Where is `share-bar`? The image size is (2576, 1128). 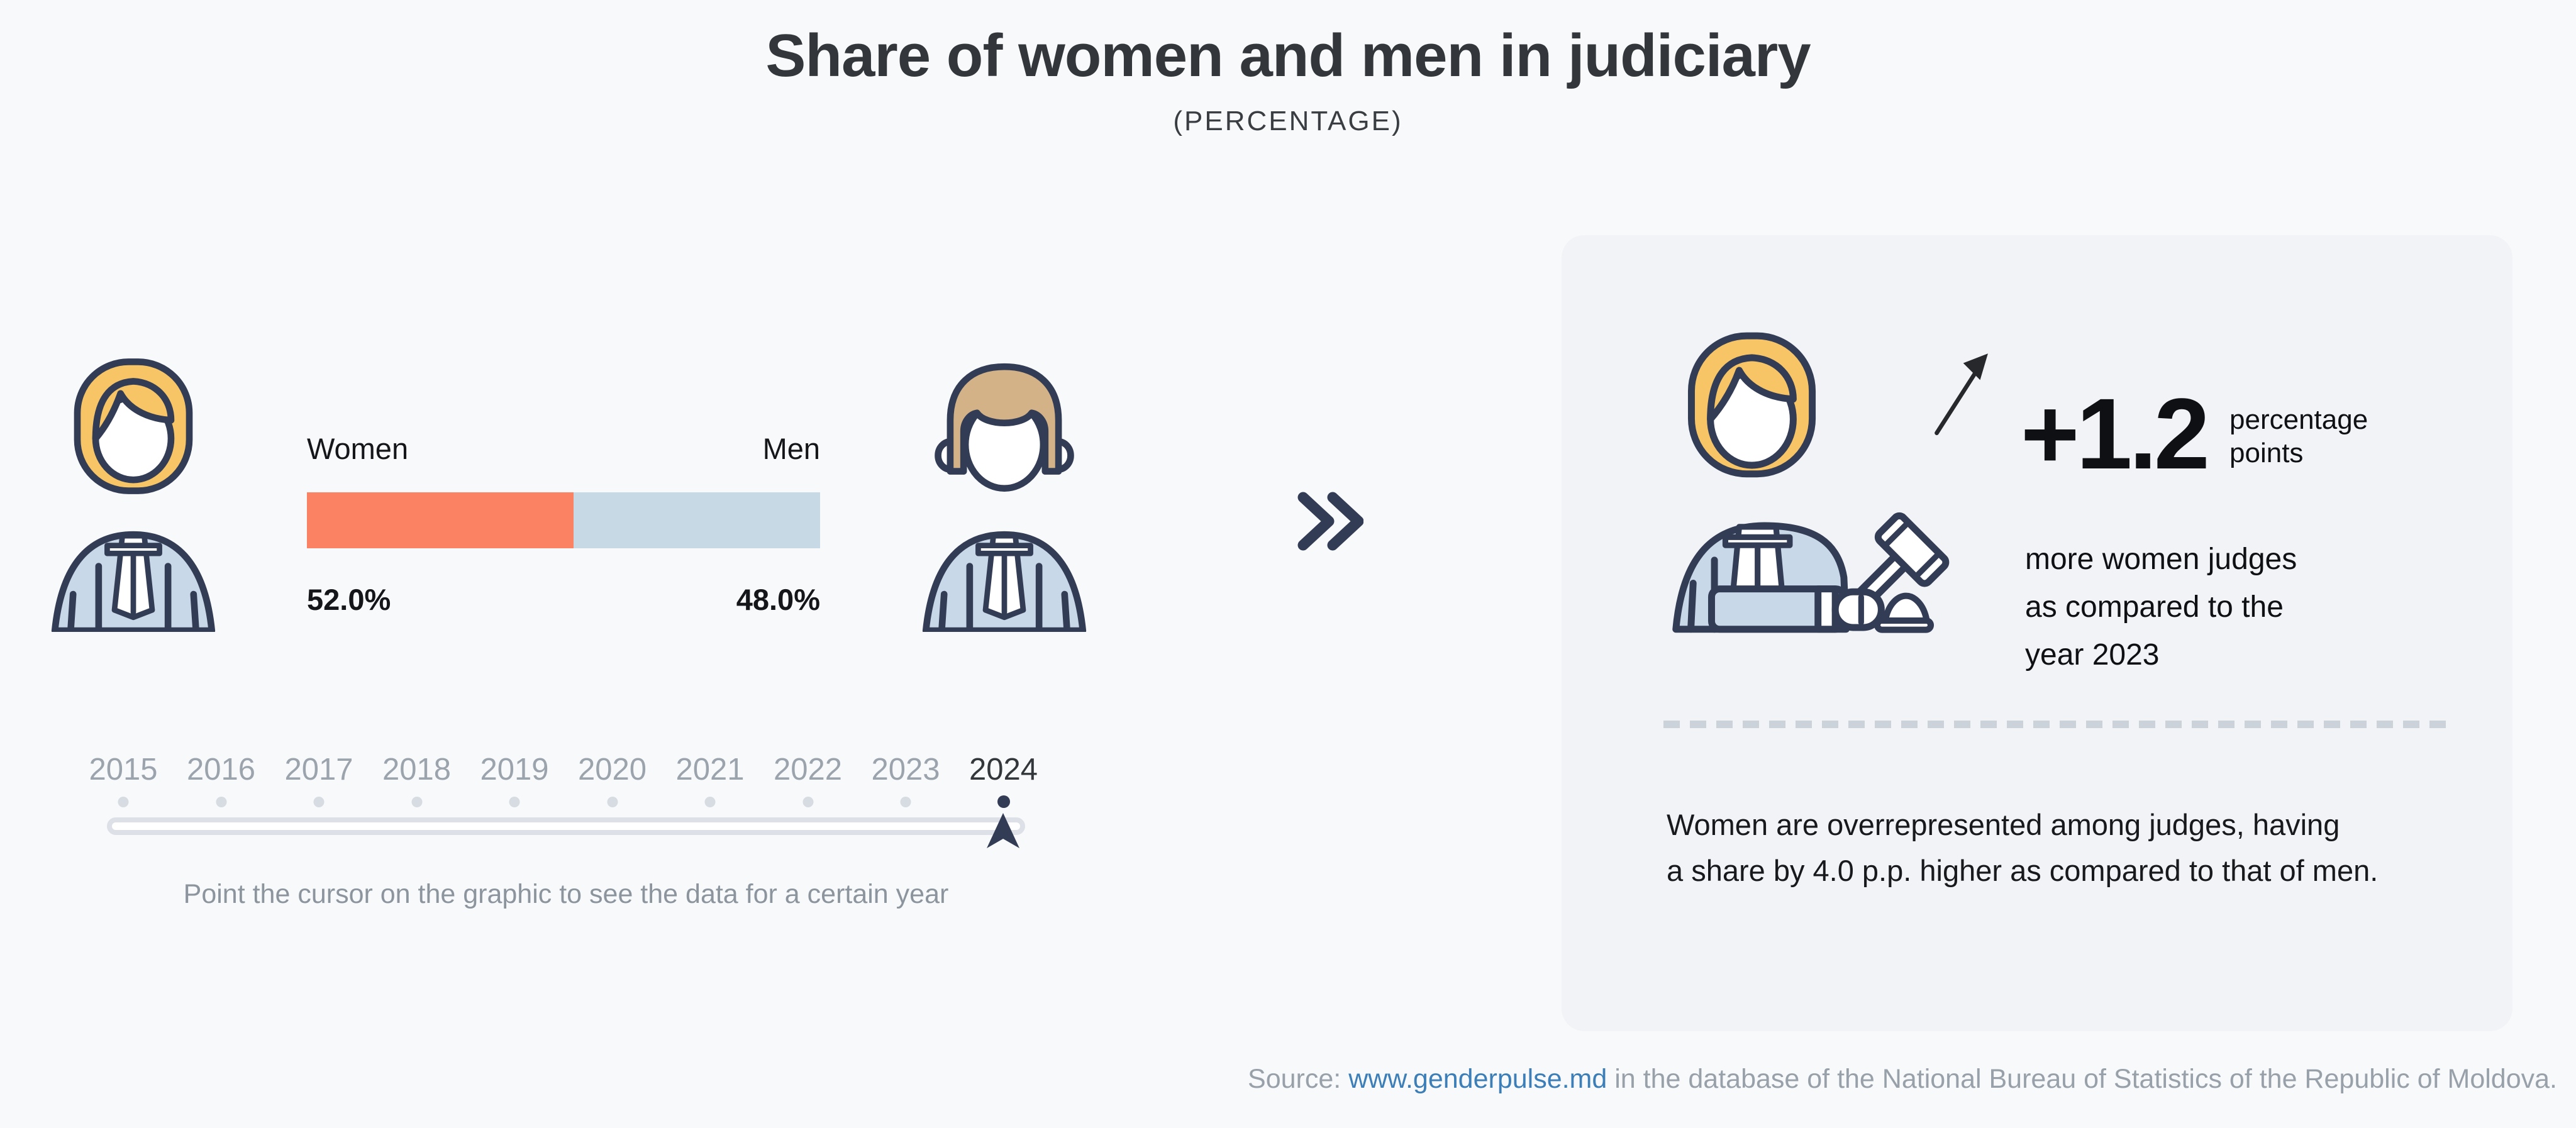
share-bar is located at coordinates (563, 520).